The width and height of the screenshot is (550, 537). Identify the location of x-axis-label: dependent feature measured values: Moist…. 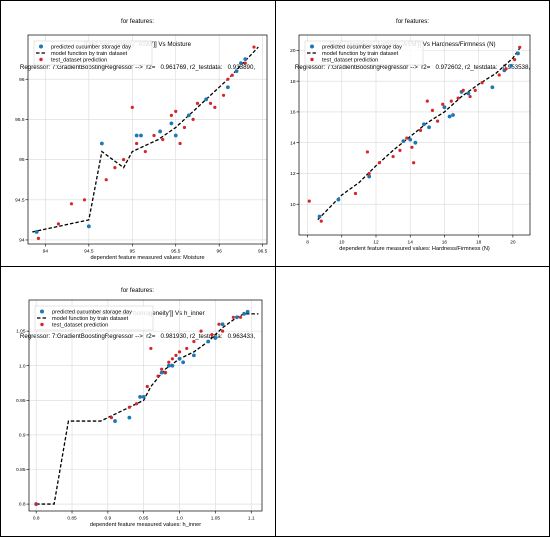
(147, 258).